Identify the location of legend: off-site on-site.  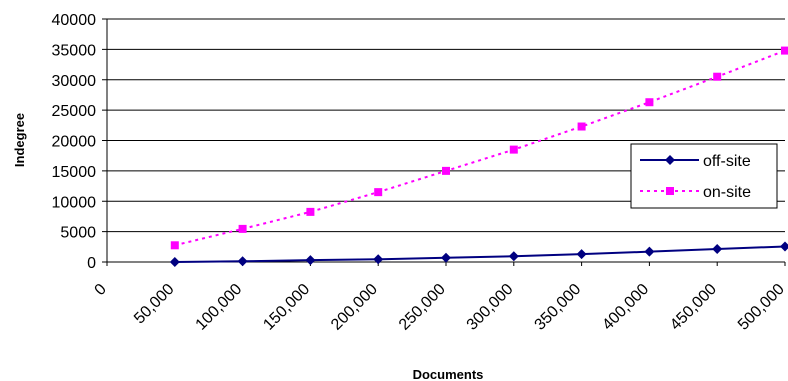
(704, 176).